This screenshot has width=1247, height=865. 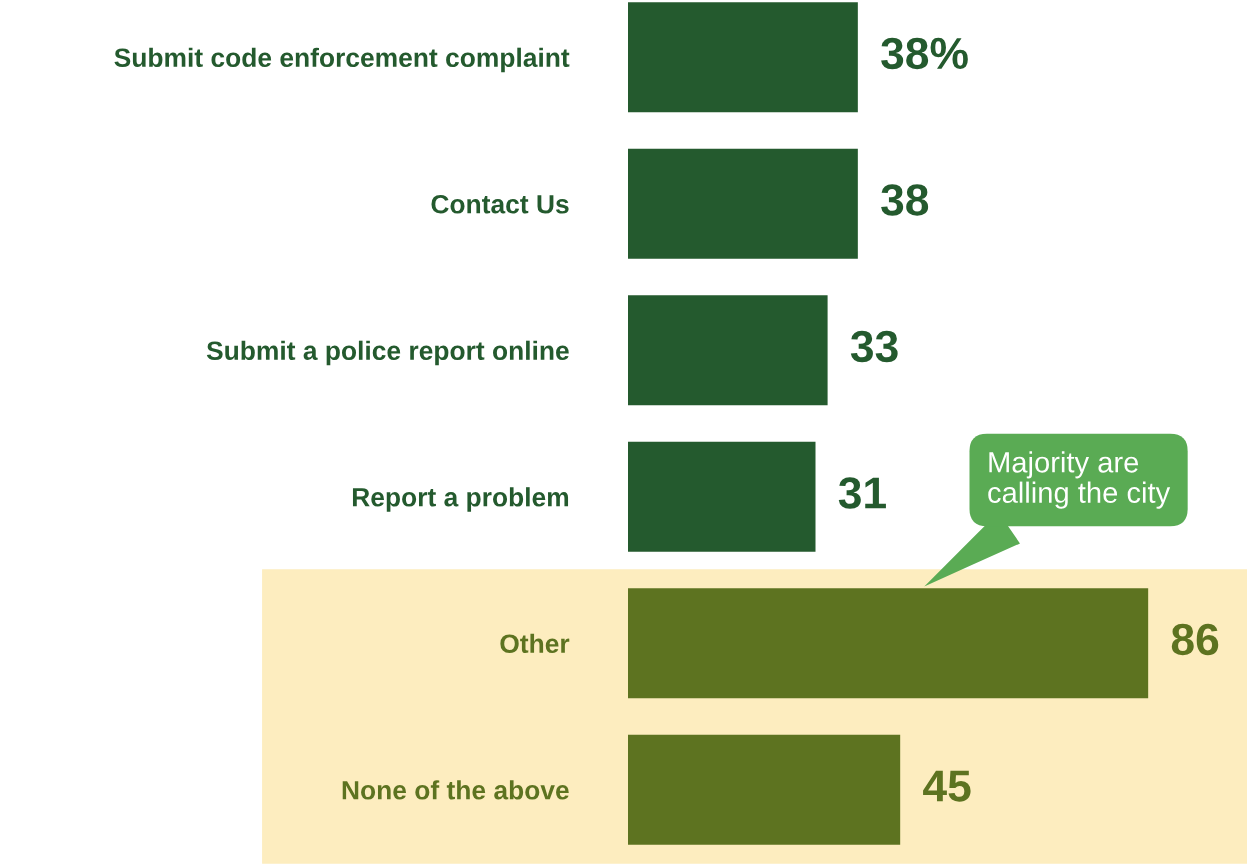 What do you see at coordinates (947, 786) in the screenshot?
I see `data-label: 45` at bounding box center [947, 786].